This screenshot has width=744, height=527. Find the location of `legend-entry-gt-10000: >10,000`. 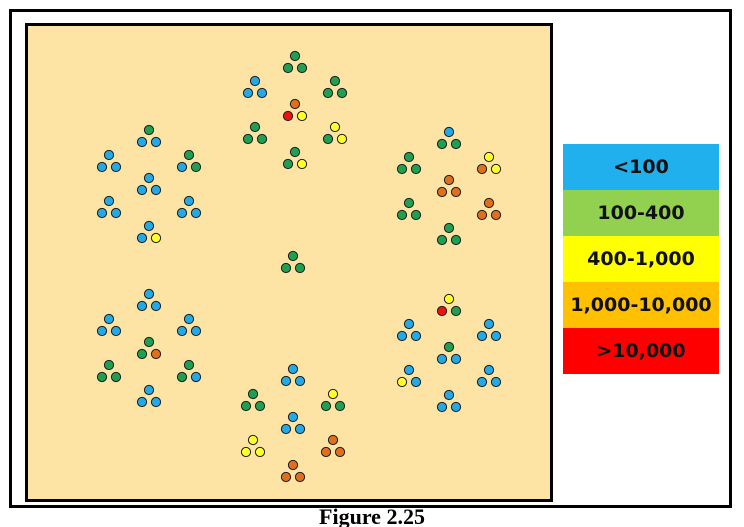

legend-entry-gt-10000: >10,000 is located at coordinates (641, 351).